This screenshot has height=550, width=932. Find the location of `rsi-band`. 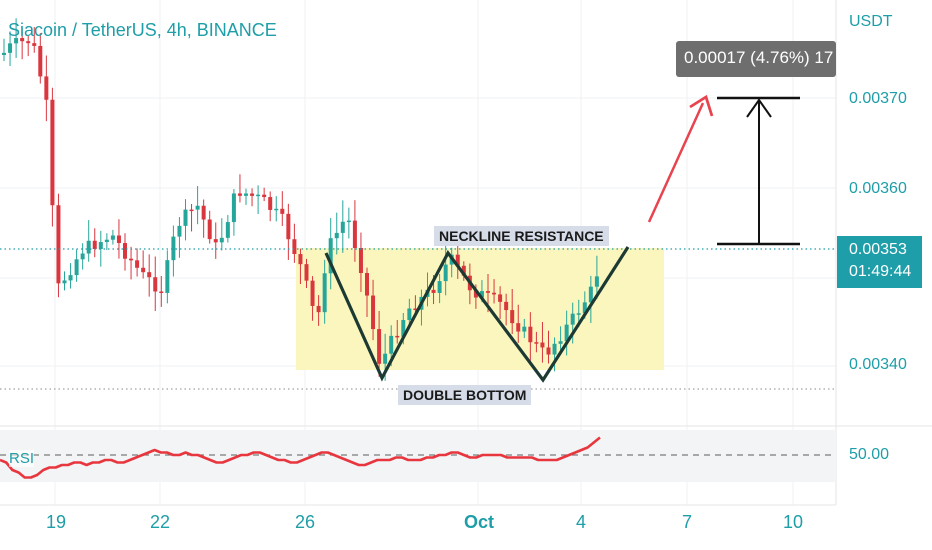

rsi-band is located at coordinates (418, 456).